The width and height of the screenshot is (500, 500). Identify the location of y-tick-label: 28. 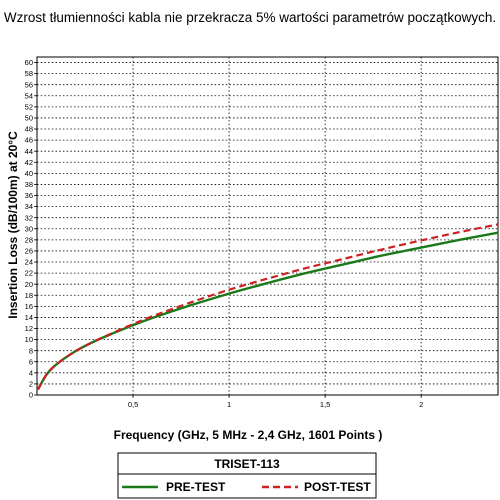
(29, 239).